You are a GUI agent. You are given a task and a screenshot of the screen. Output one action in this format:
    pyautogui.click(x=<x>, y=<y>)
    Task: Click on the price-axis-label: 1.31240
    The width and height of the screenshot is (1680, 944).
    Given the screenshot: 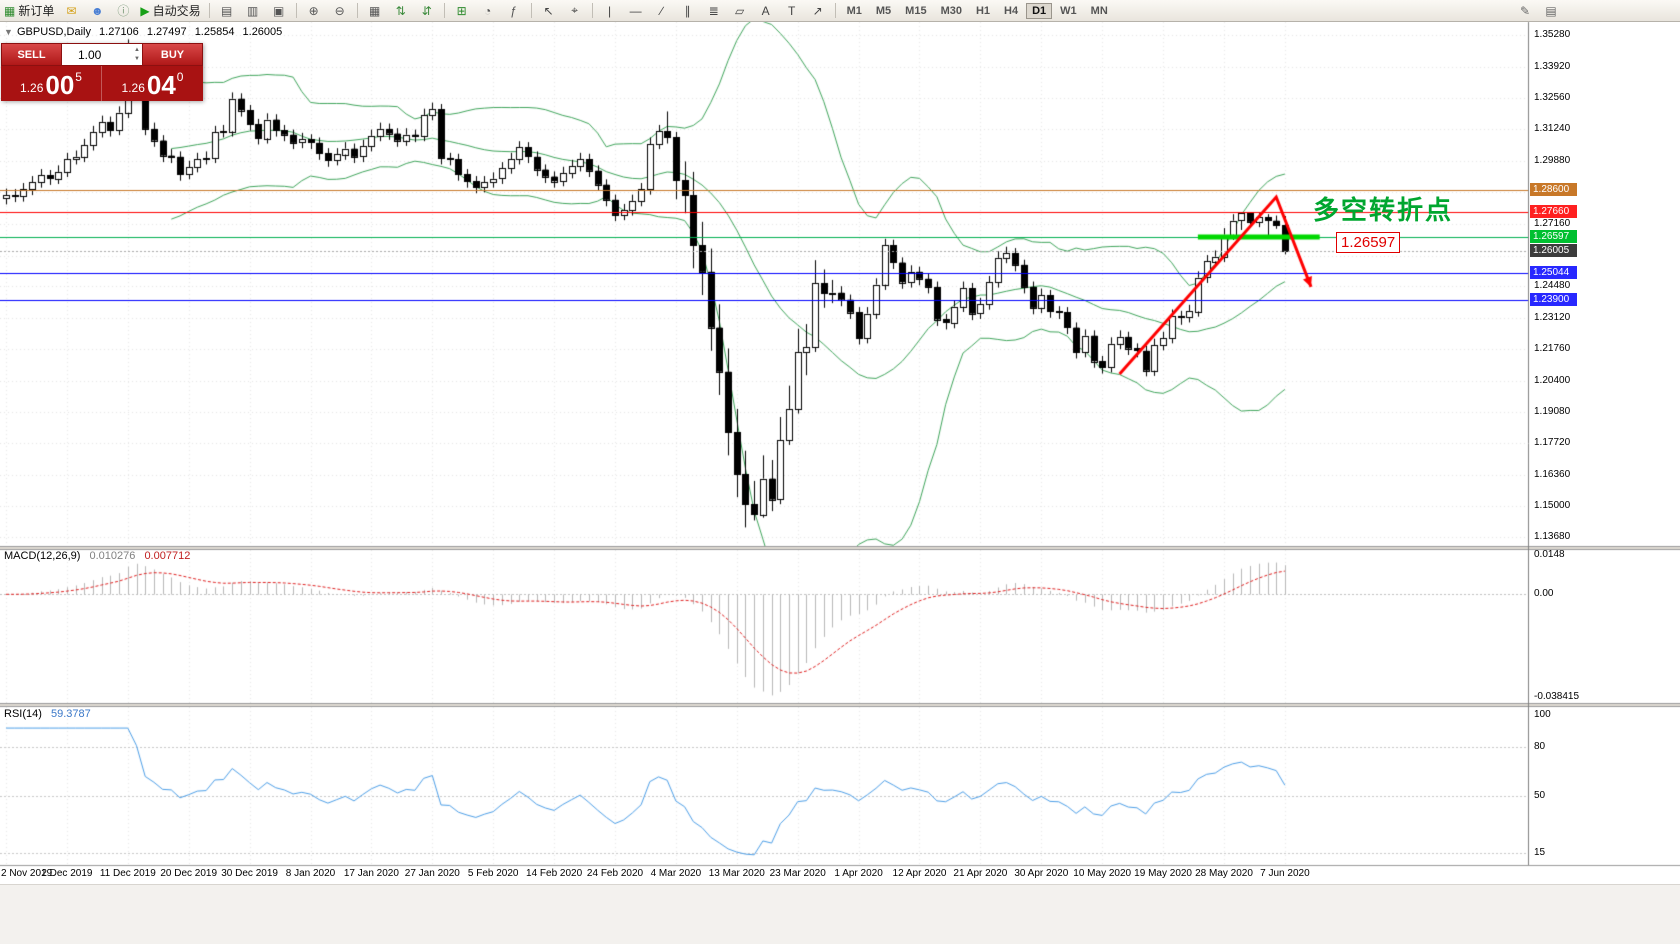 What is the action you would take?
    pyautogui.click(x=1552, y=129)
    